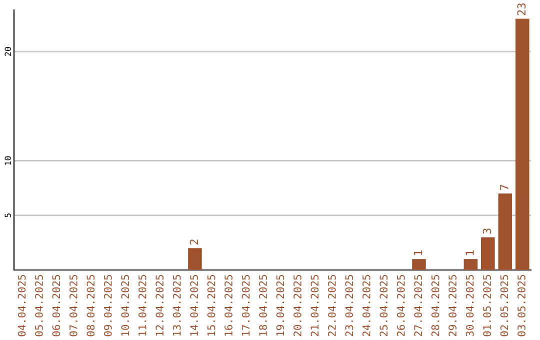 The image size is (540, 340). Describe the element at coordinates (298, 305) in the screenshot. I see `x-tick-label: 20.04.2025` at that location.